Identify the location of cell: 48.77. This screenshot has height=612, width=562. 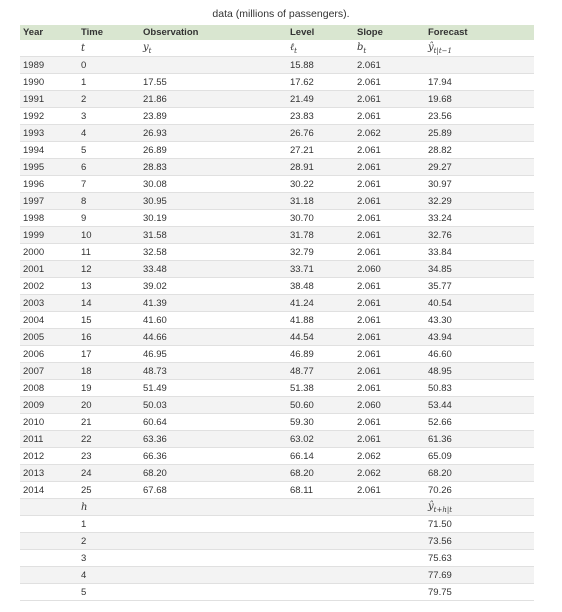
(320, 371).